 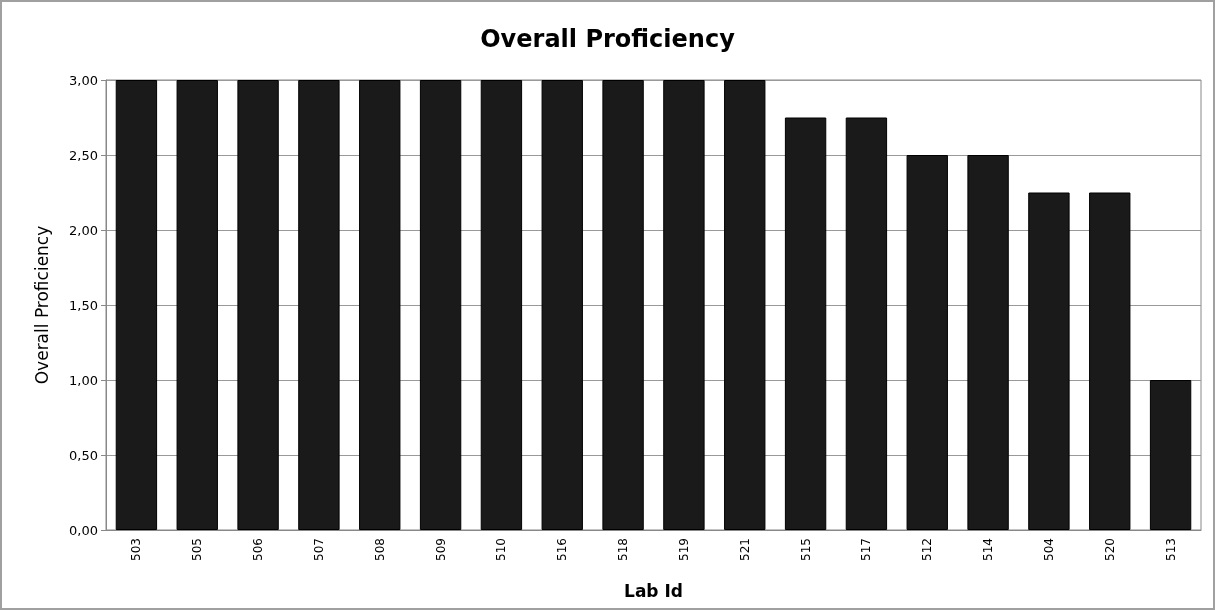 I want to click on x-tick-label: 504, so click(x=1048, y=549).